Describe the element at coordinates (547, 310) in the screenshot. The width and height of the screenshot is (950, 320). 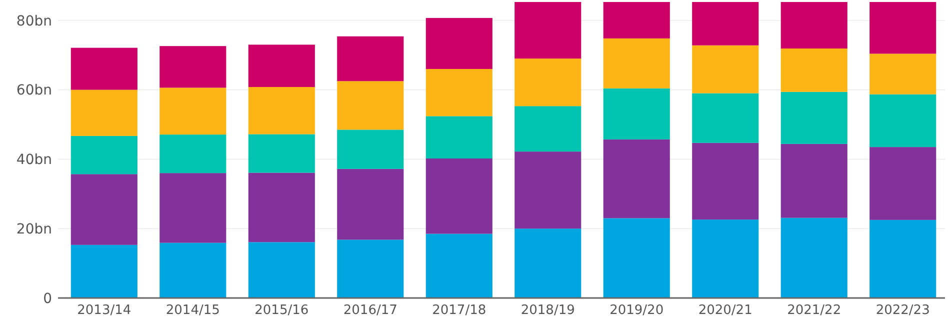
I see `x-tick-label: 2018/19` at that location.